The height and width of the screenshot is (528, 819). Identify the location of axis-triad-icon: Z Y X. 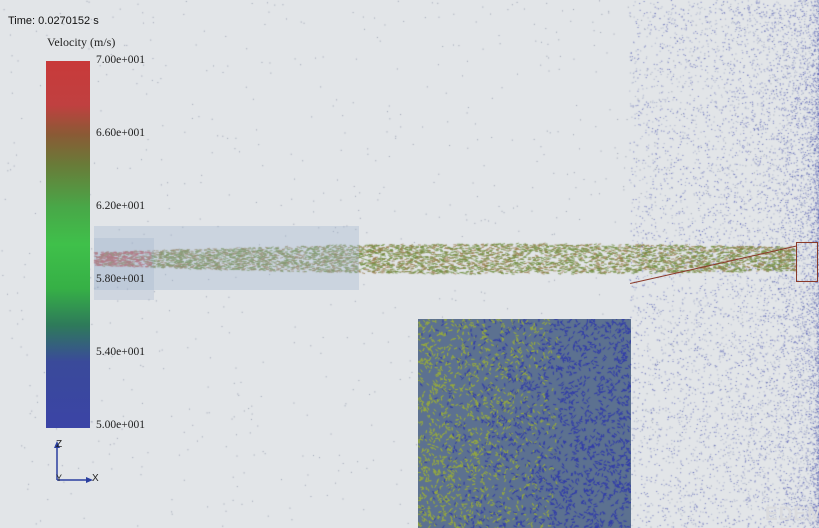
(76, 461).